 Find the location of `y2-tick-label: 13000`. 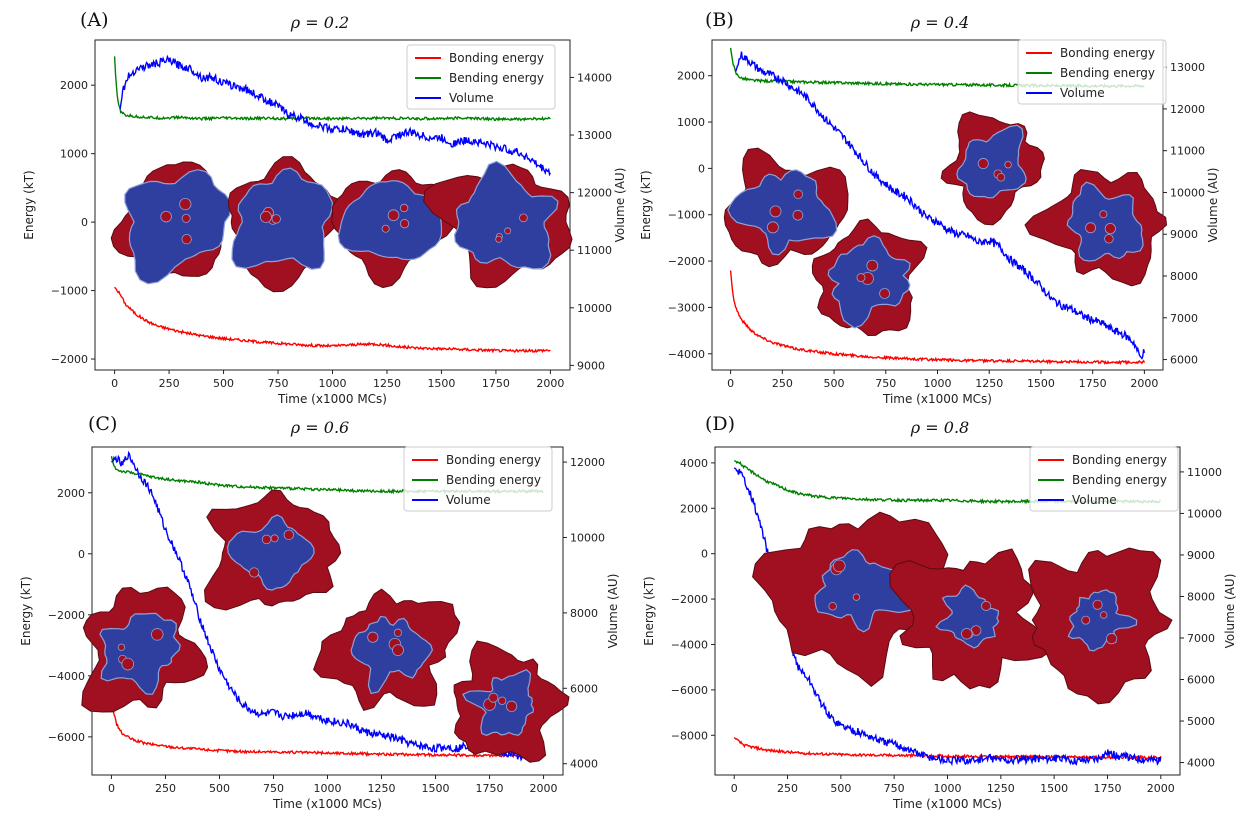

y2-tick-label: 13000 is located at coordinates (1187, 67).